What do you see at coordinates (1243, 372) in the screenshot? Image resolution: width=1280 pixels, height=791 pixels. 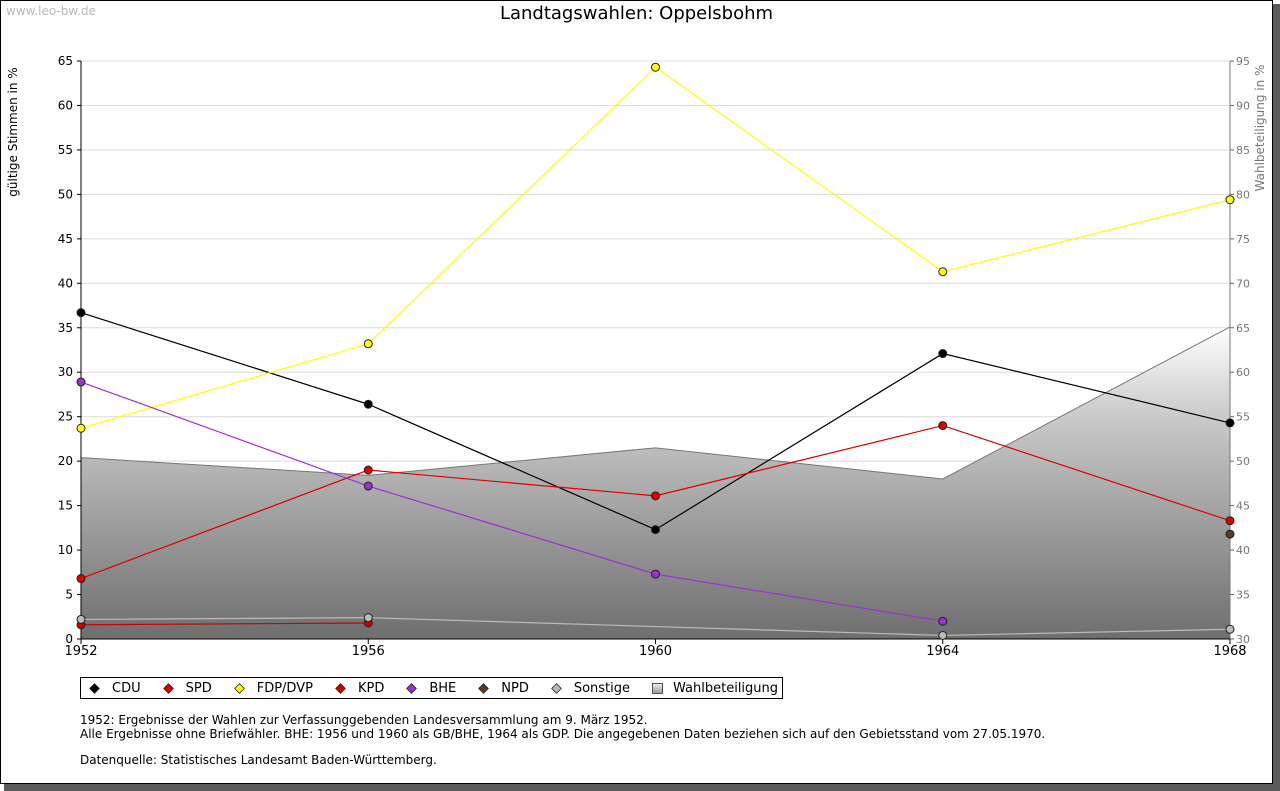 I see `right-tick-label: 60` at bounding box center [1243, 372].